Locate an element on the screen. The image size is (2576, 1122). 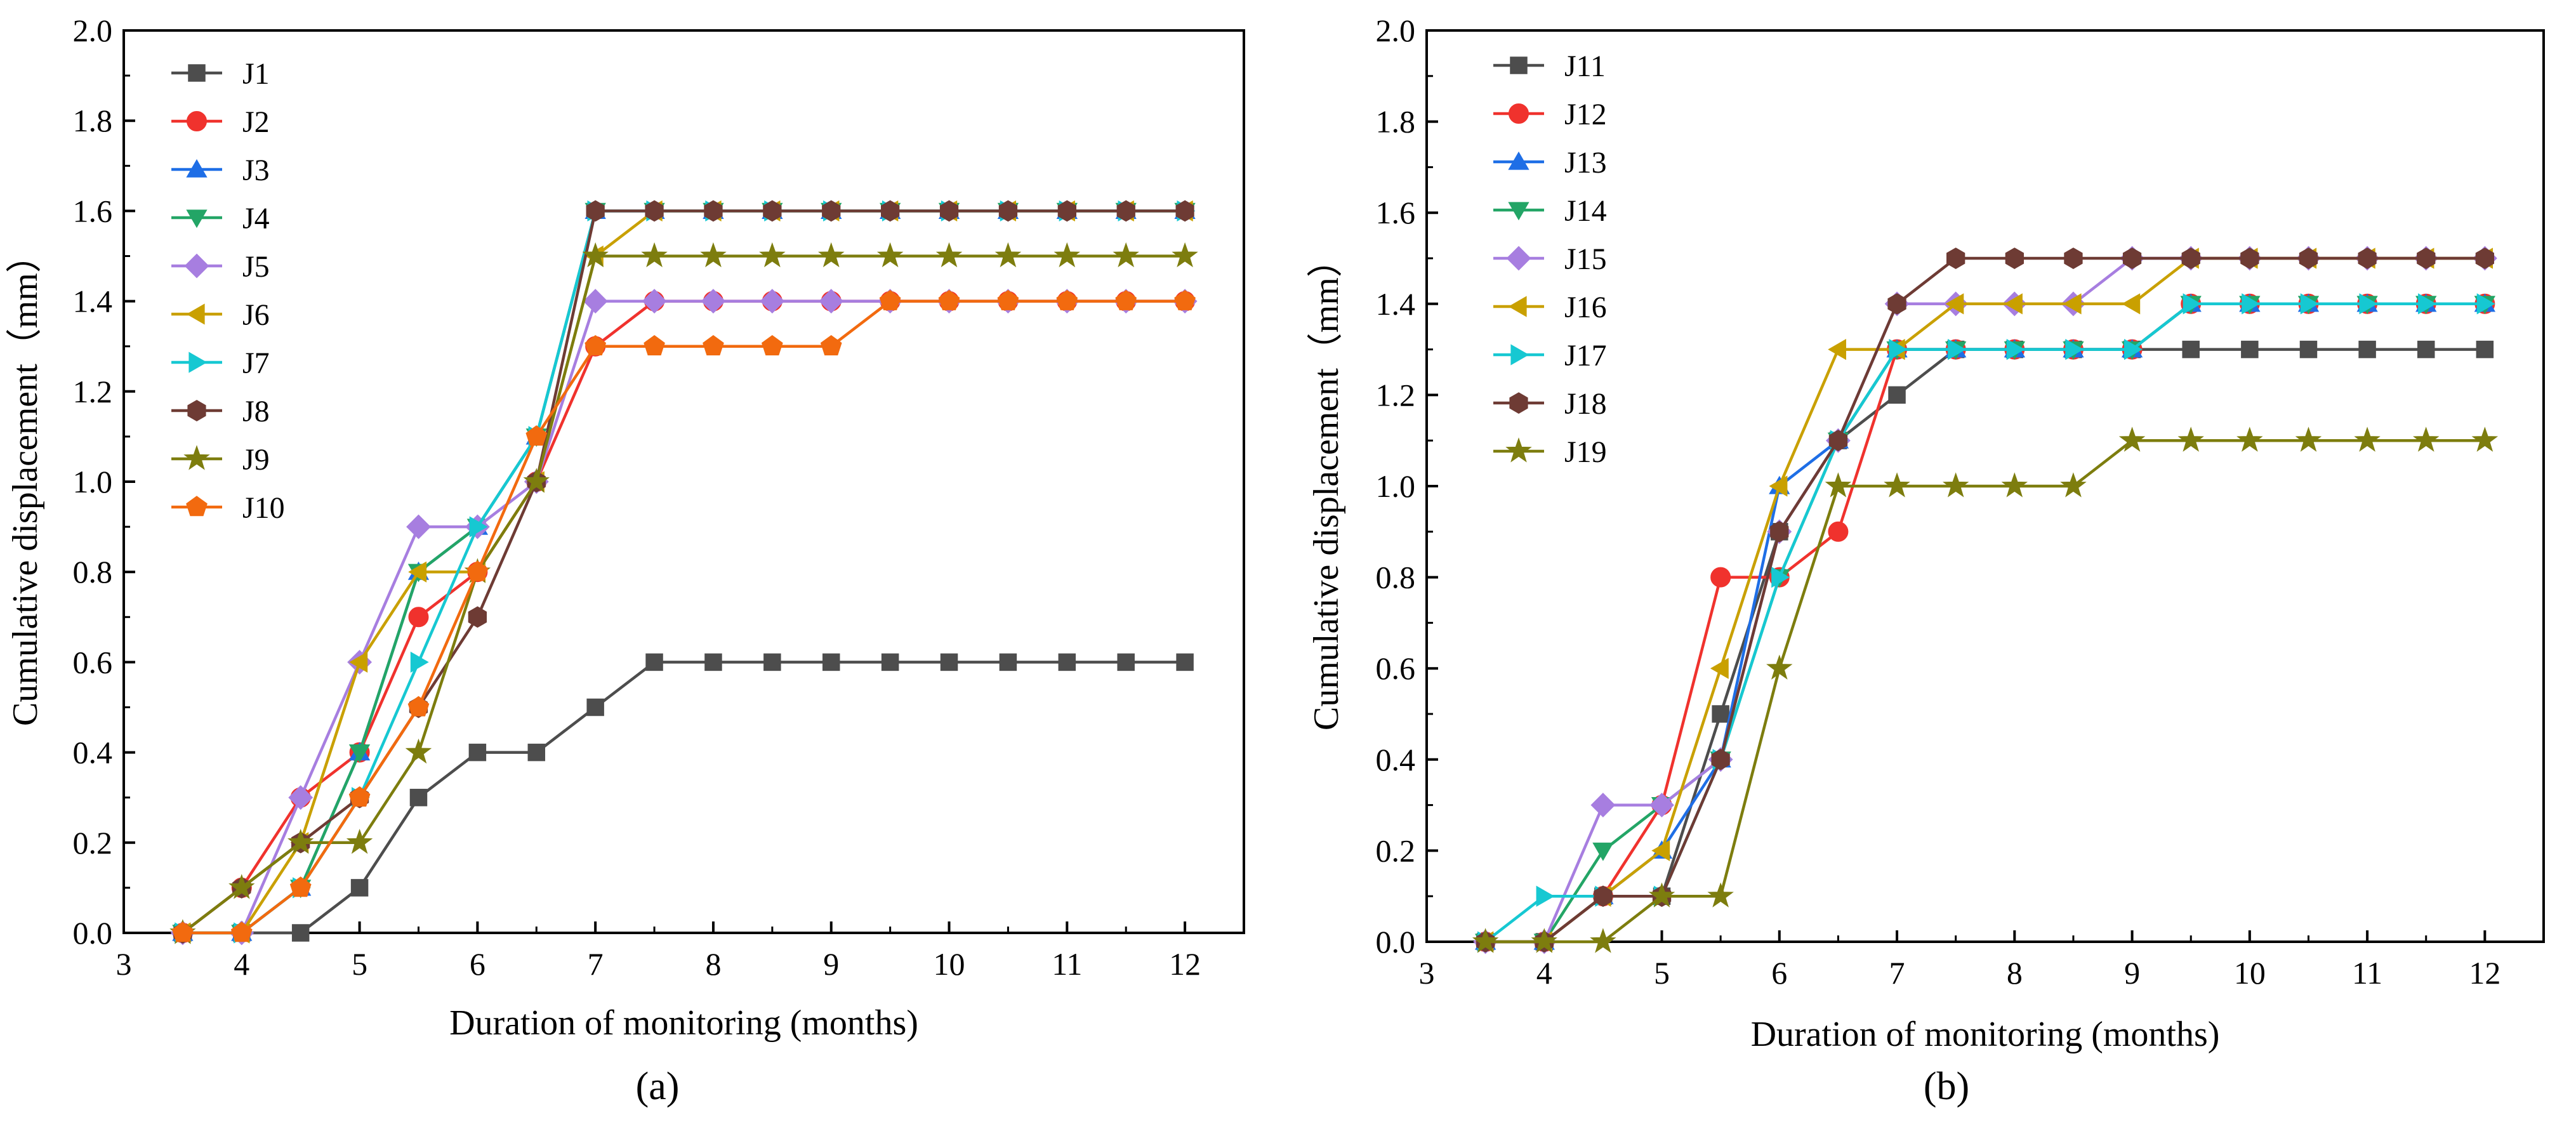
panel-a-y-tick-label: 0.6 is located at coordinates (93, 662).